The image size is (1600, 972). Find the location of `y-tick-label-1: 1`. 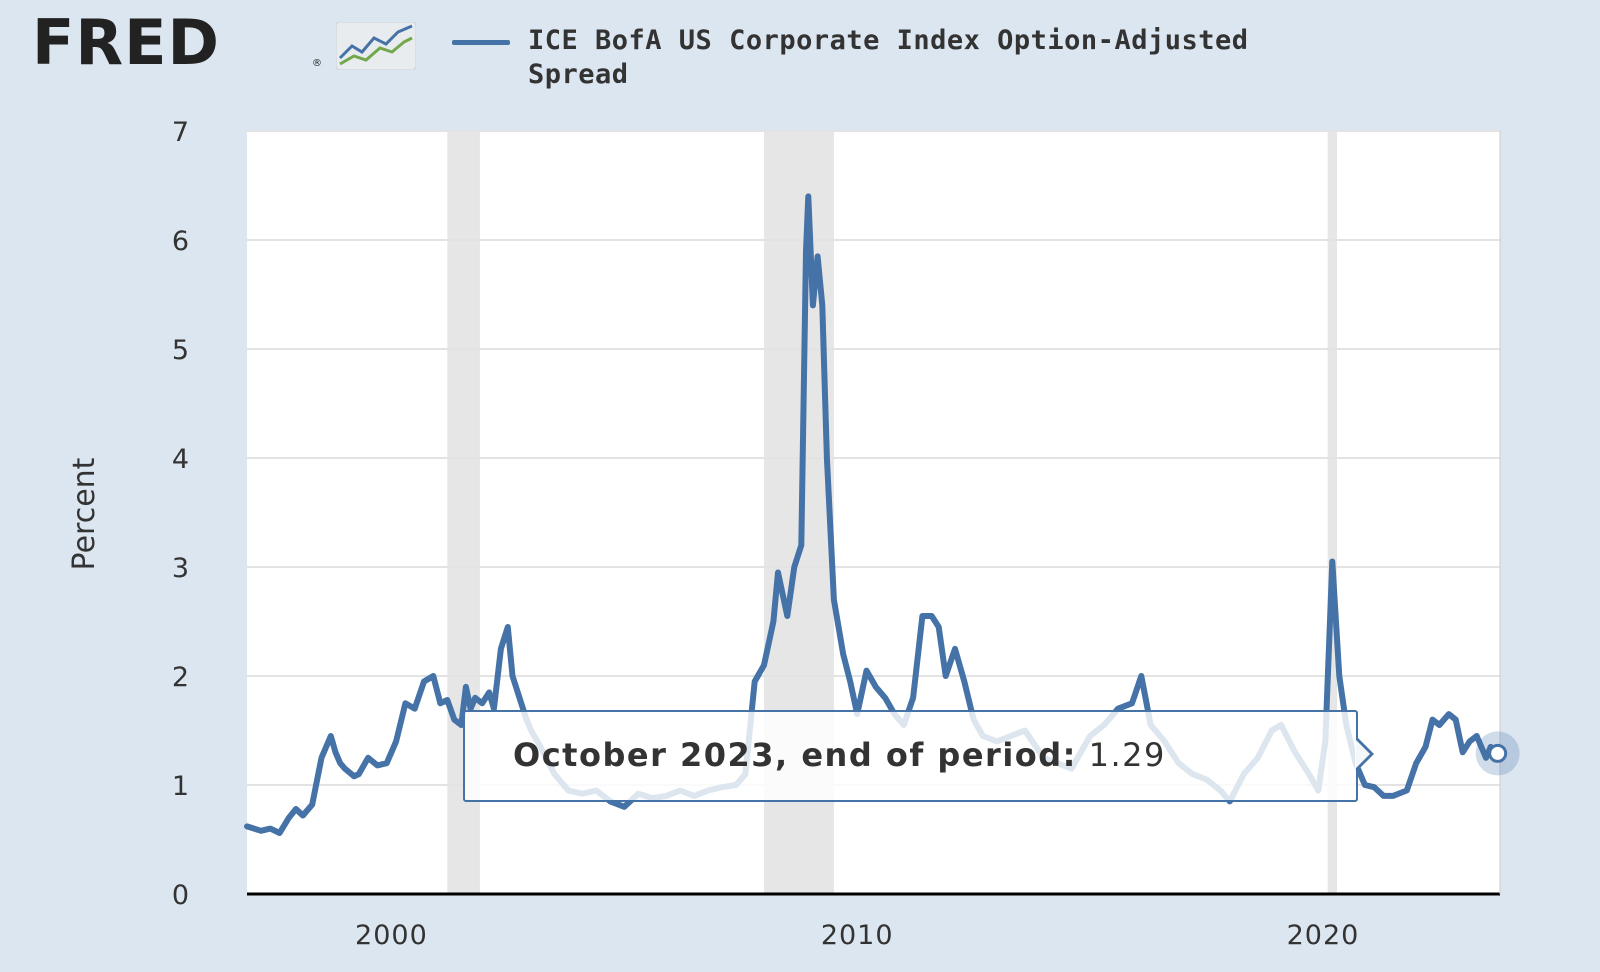

y-tick-label-1: 1 is located at coordinates (180, 786).